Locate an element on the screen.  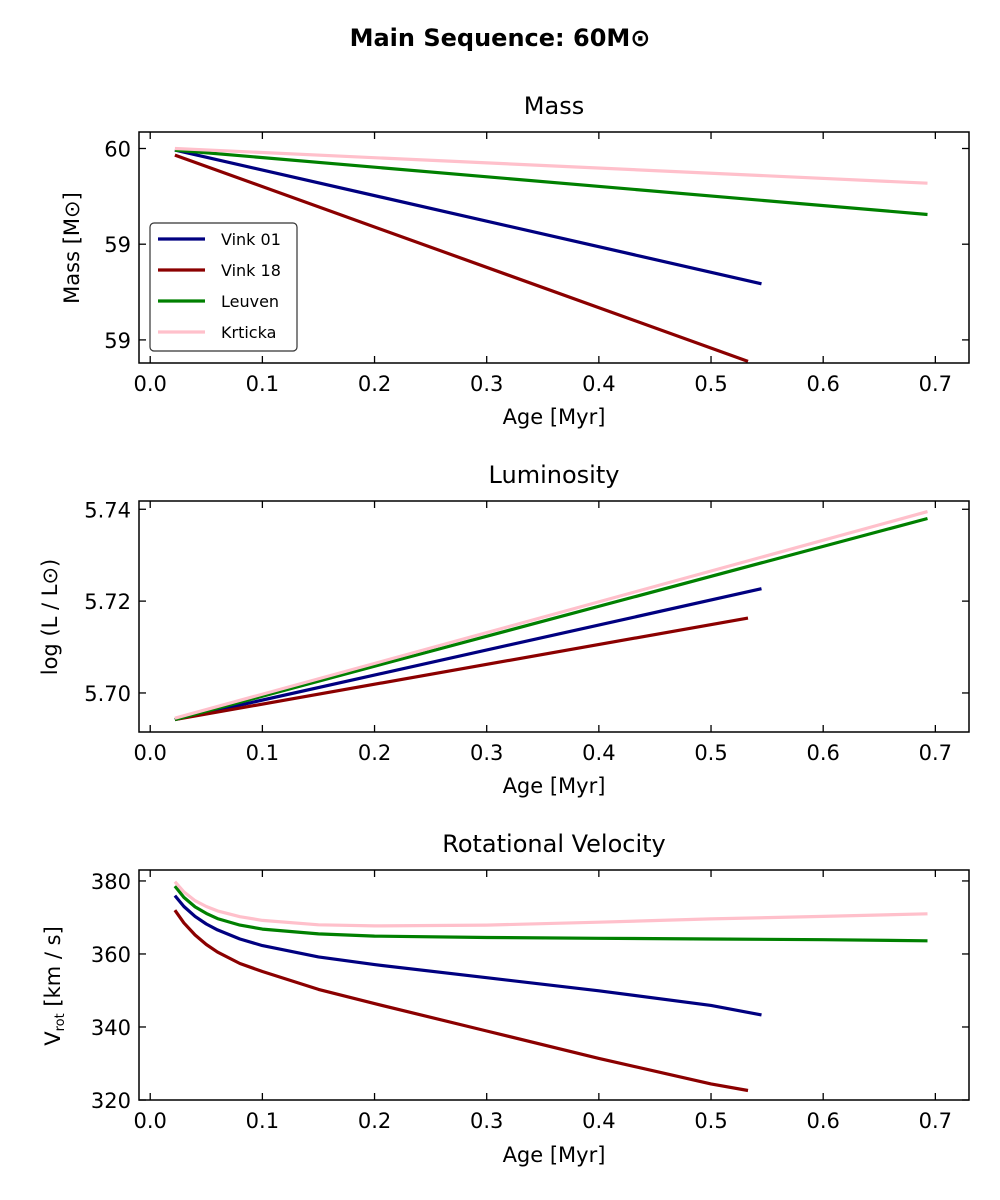
velocity-xtick-label: 0.1 is located at coordinates (262, 1121).